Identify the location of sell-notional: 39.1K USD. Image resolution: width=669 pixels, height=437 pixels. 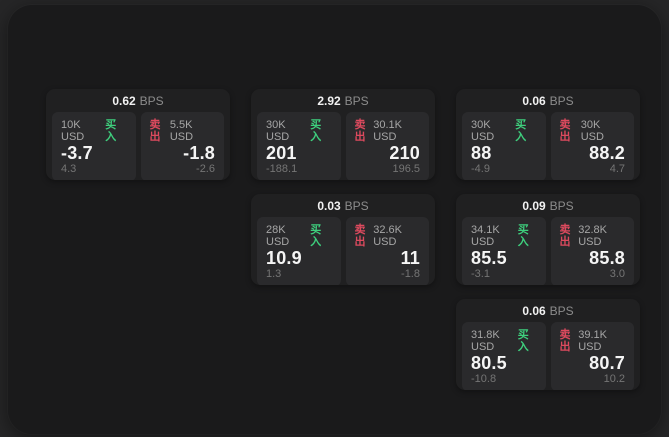
(592, 341).